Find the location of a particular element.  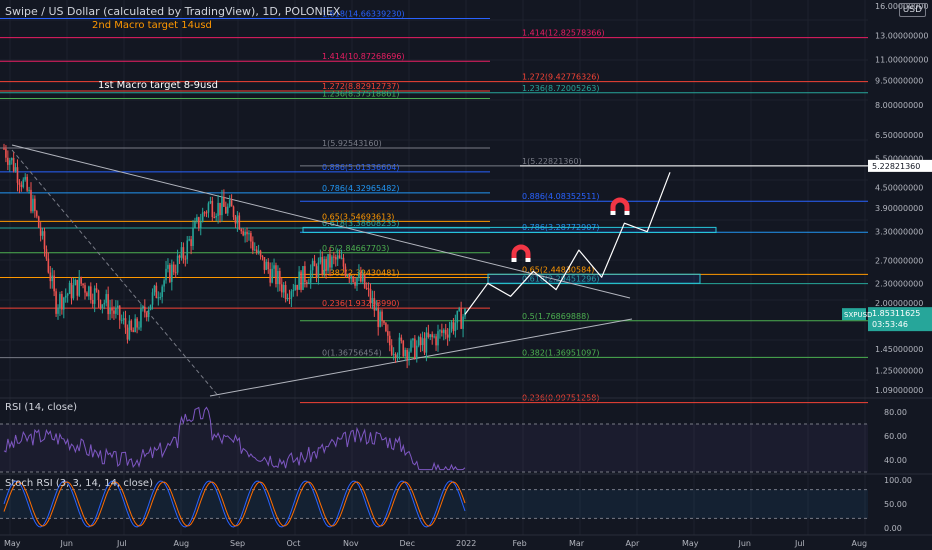

magnet-icon-tip is located at coordinates (514, 260).